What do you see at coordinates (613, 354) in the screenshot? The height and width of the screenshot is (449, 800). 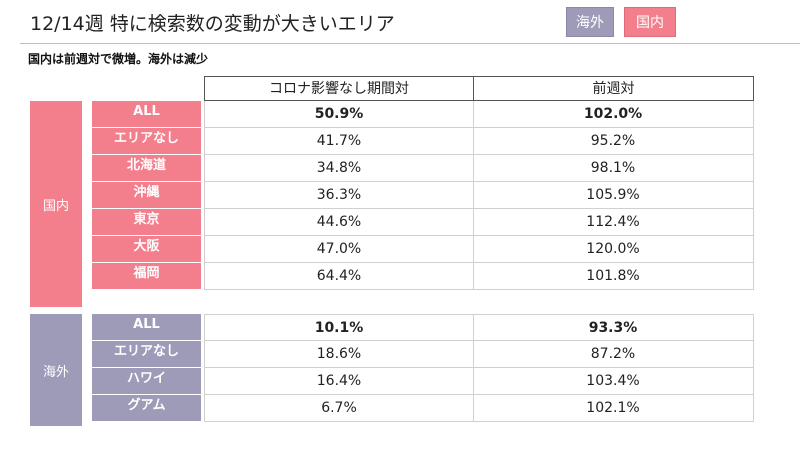 I see `value-vs-prev-week: 87.2%` at bounding box center [613, 354].